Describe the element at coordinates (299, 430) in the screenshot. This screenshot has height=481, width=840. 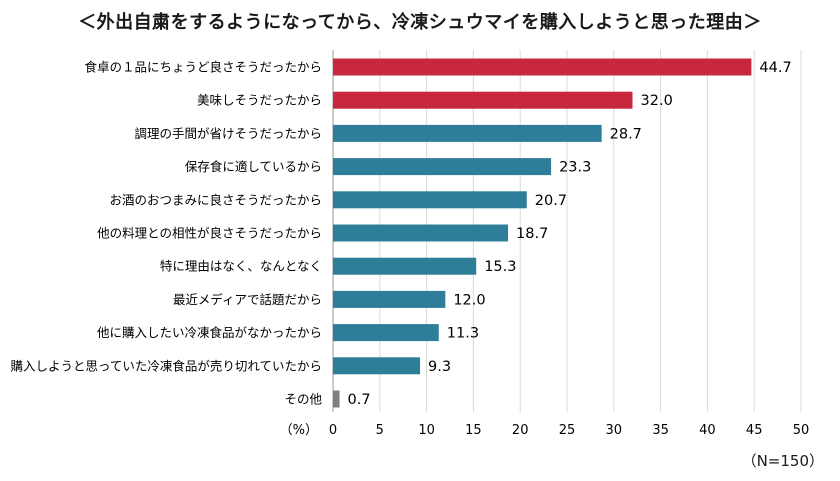
I see `x-axis-unit-label: （%）` at that location.